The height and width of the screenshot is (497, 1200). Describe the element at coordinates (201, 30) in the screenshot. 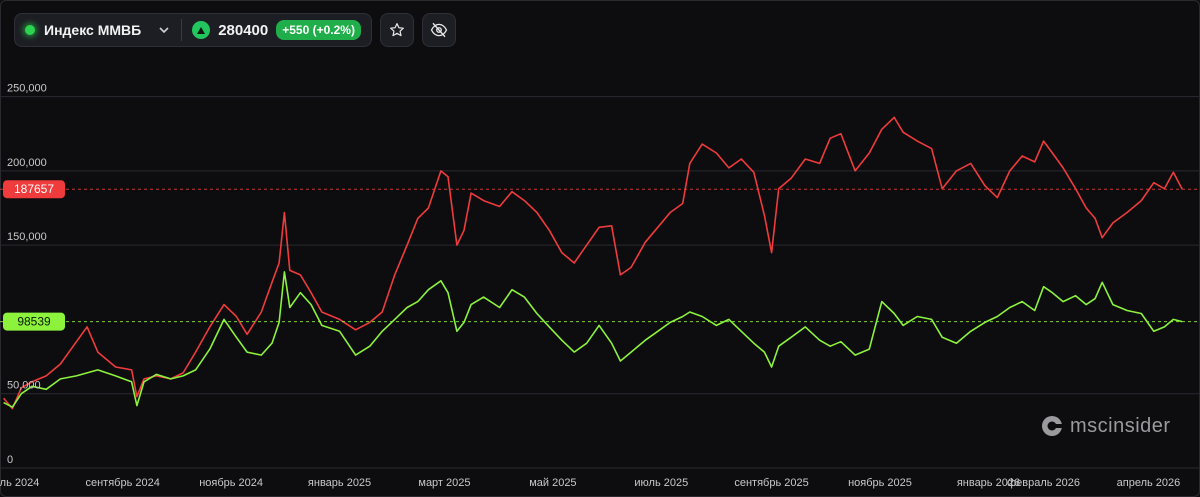

I see `arrow-up-icon` at that location.